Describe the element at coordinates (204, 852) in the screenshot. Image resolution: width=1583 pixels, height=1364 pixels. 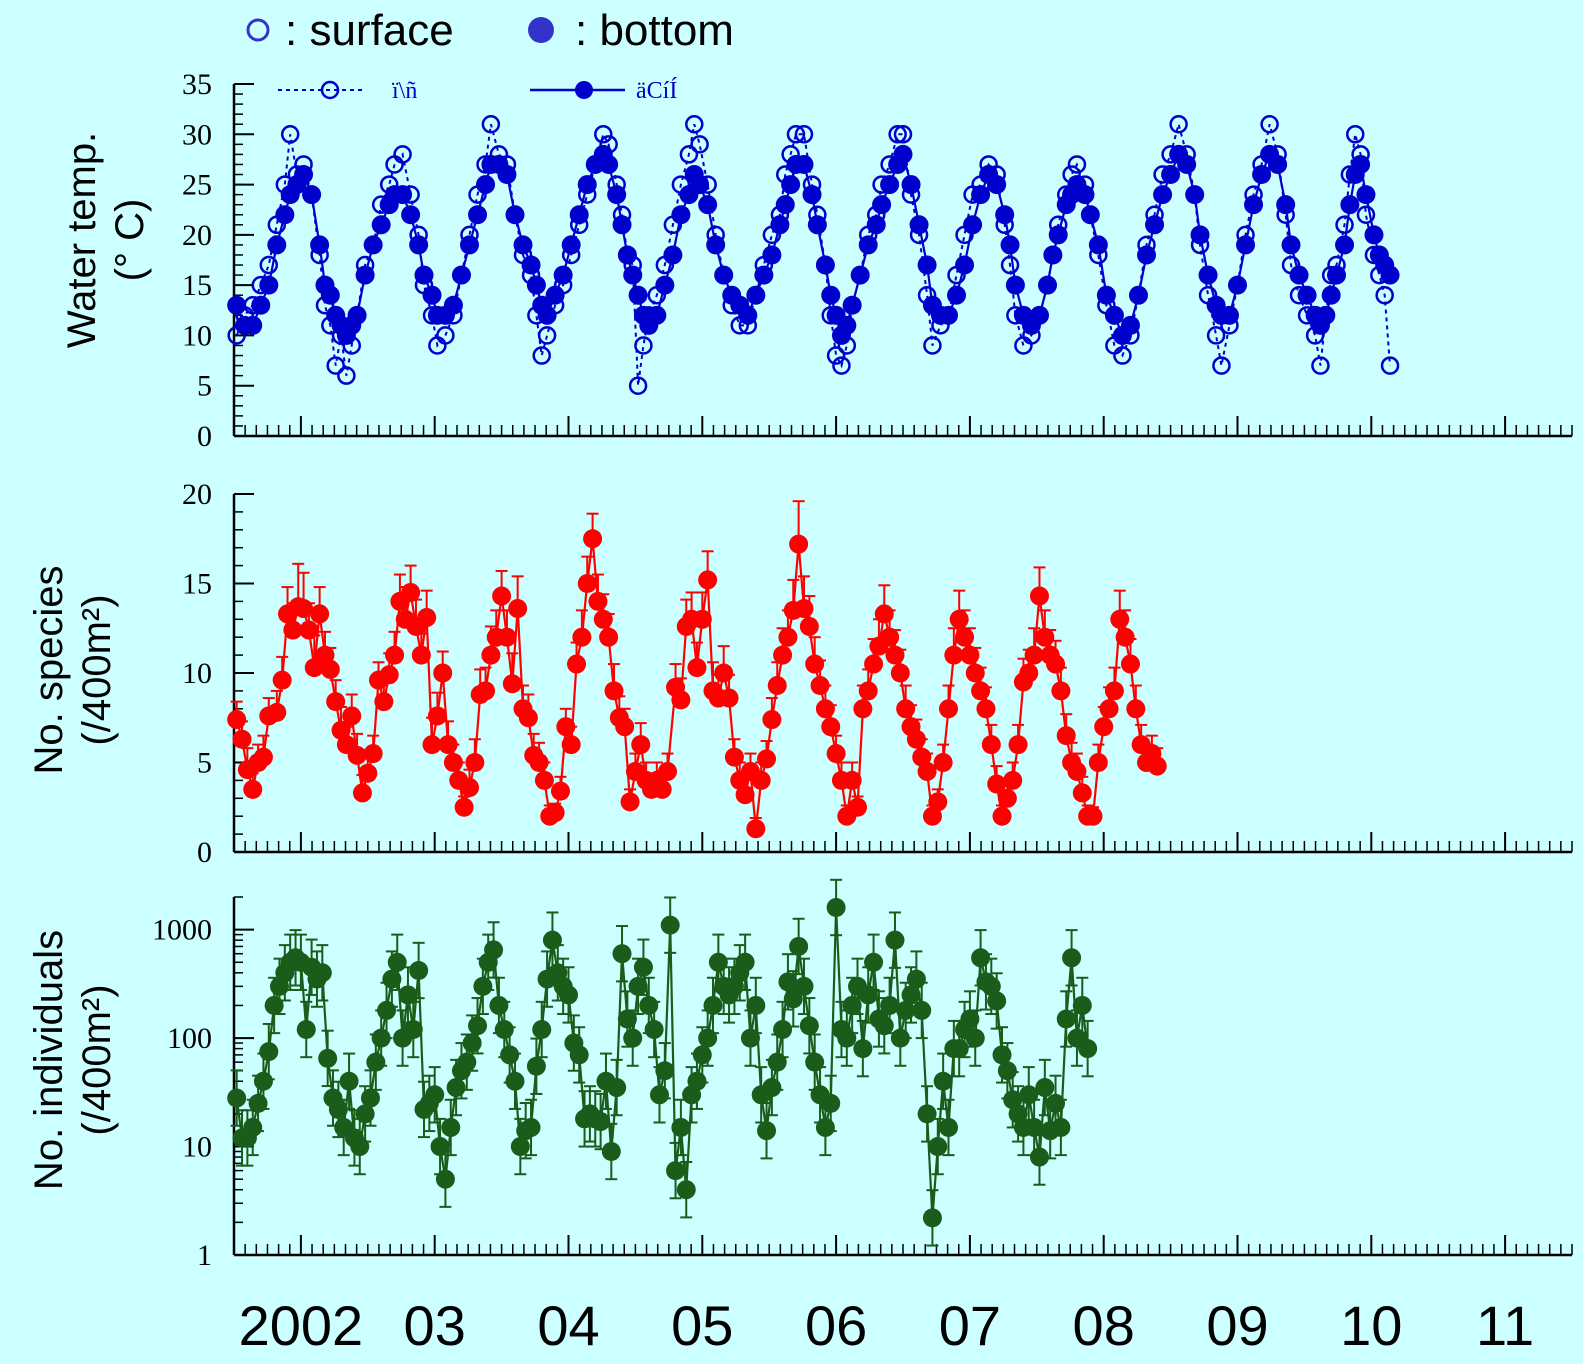
I see `y-tick-label: 0` at that location.